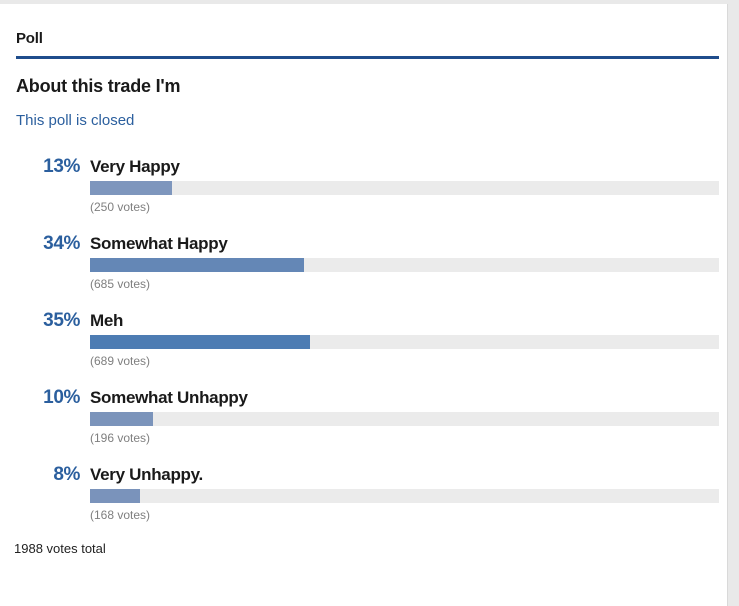 This screenshot has height=606, width=739. Describe the element at coordinates (120, 284) in the screenshot. I see `option-votes: (685 votes)` at that location.